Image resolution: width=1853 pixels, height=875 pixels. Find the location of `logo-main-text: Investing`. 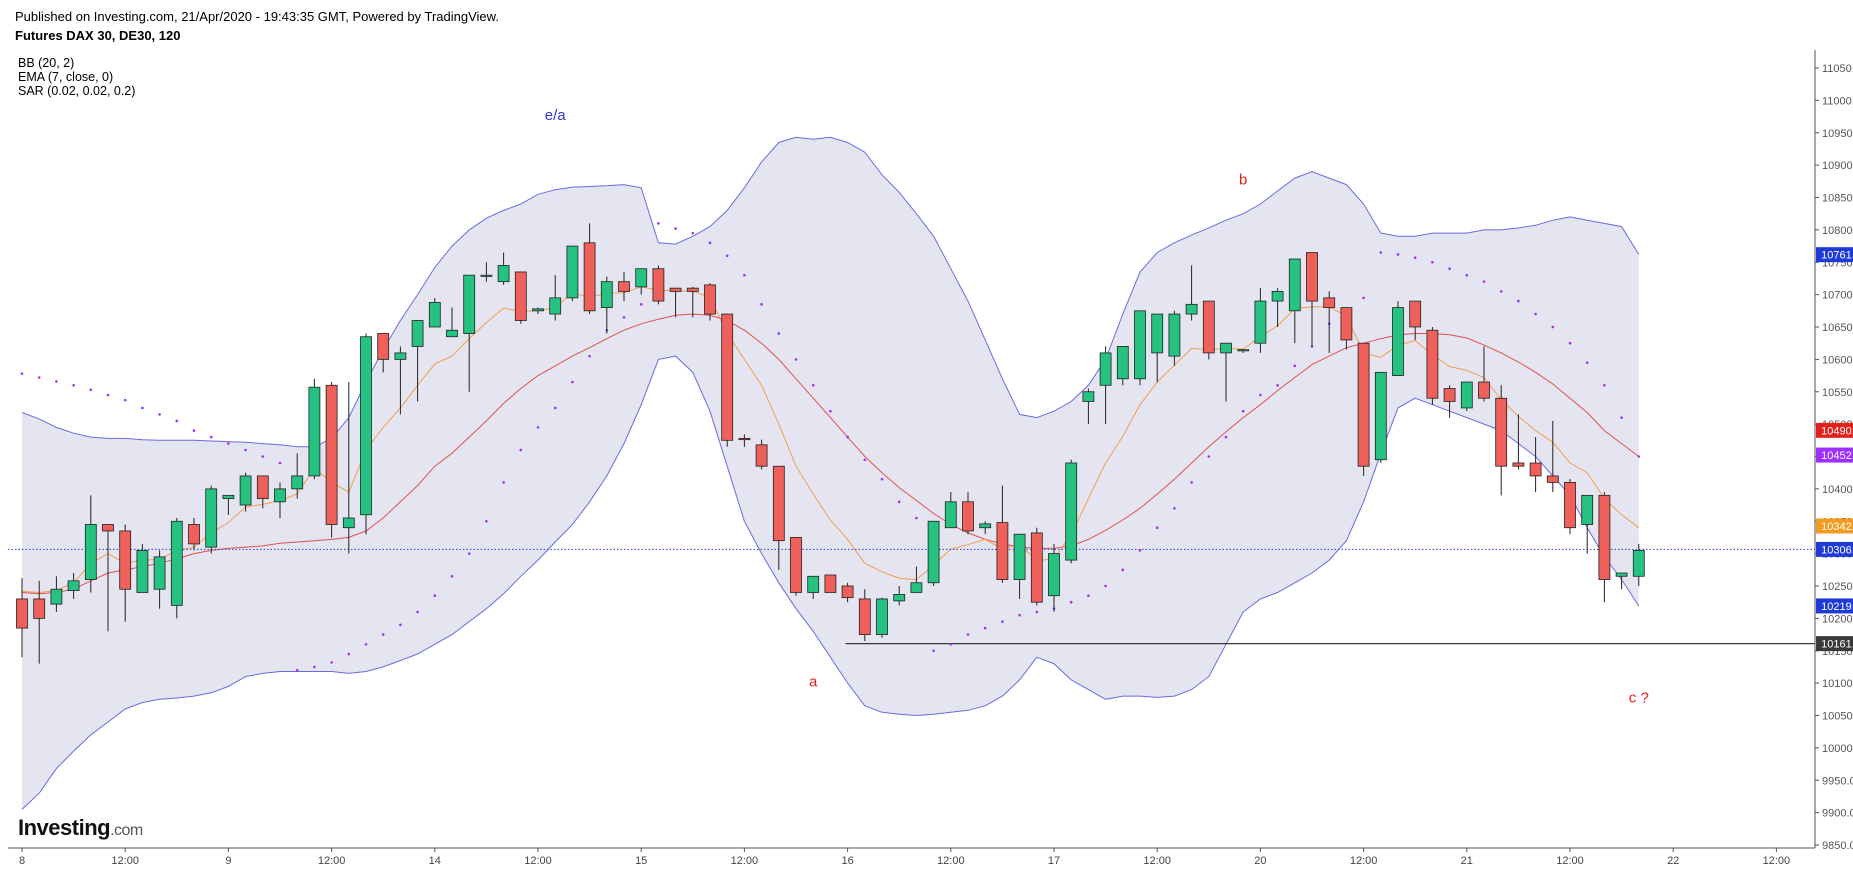

logo-main-text: Investing is located at coordinates (64, 827).